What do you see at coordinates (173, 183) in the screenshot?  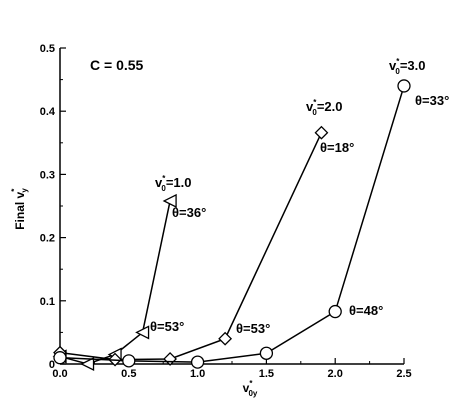 I see `series-1-label: v* 0=1.0` at bounding box center [173, 183].